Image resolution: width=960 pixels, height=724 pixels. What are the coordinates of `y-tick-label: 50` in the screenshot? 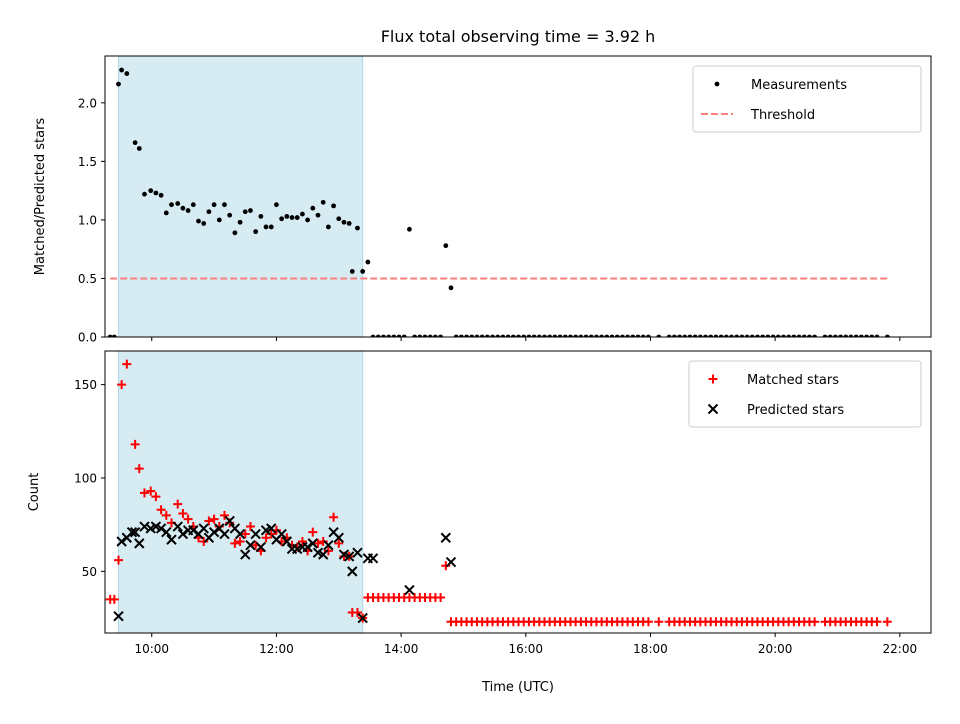 It's located at (89, 572).